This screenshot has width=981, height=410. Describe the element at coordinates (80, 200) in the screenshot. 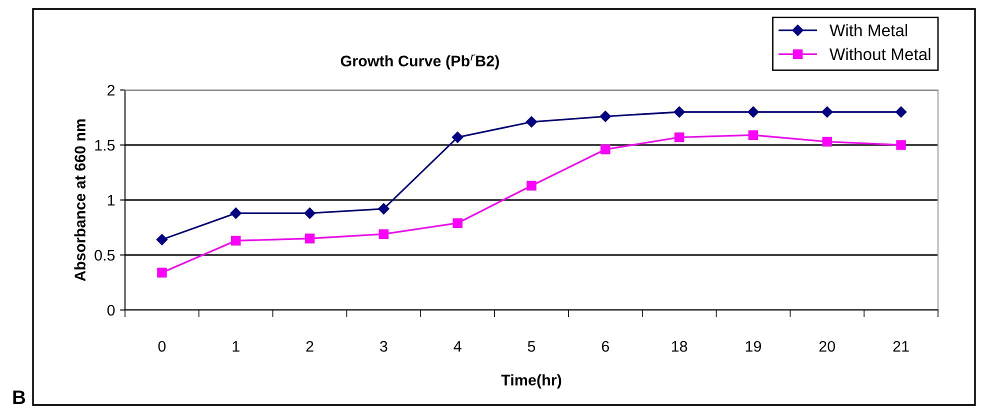

I see `y-axis-title: Absorbance at 660 nm` at that location.